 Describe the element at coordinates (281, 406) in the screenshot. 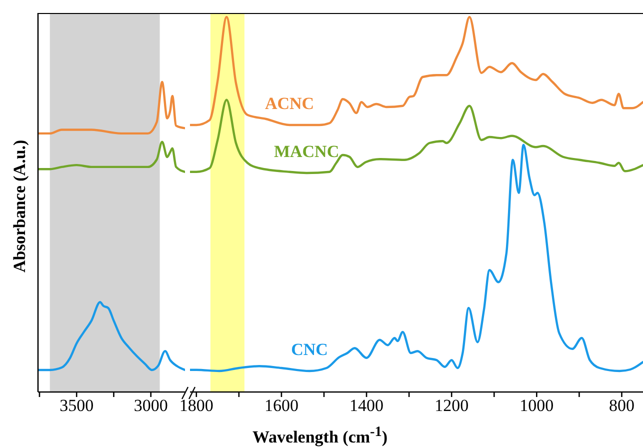

I see `x-tick-label: 1600` at that location.